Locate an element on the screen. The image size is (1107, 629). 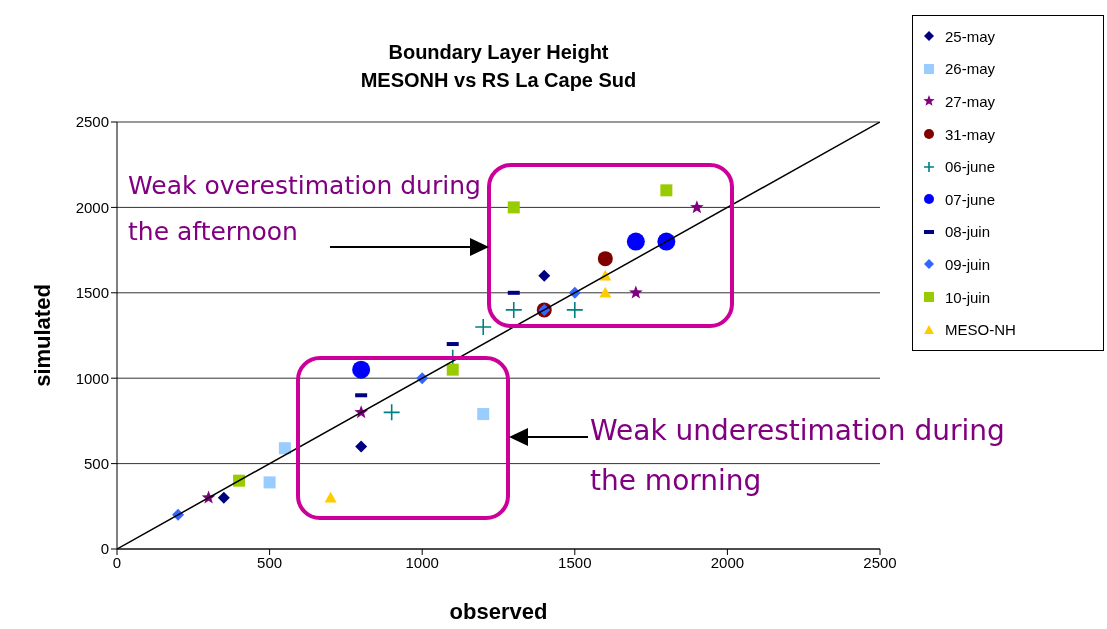
chart-title: Boundary Layer Height is located at coordinates (498, 52).